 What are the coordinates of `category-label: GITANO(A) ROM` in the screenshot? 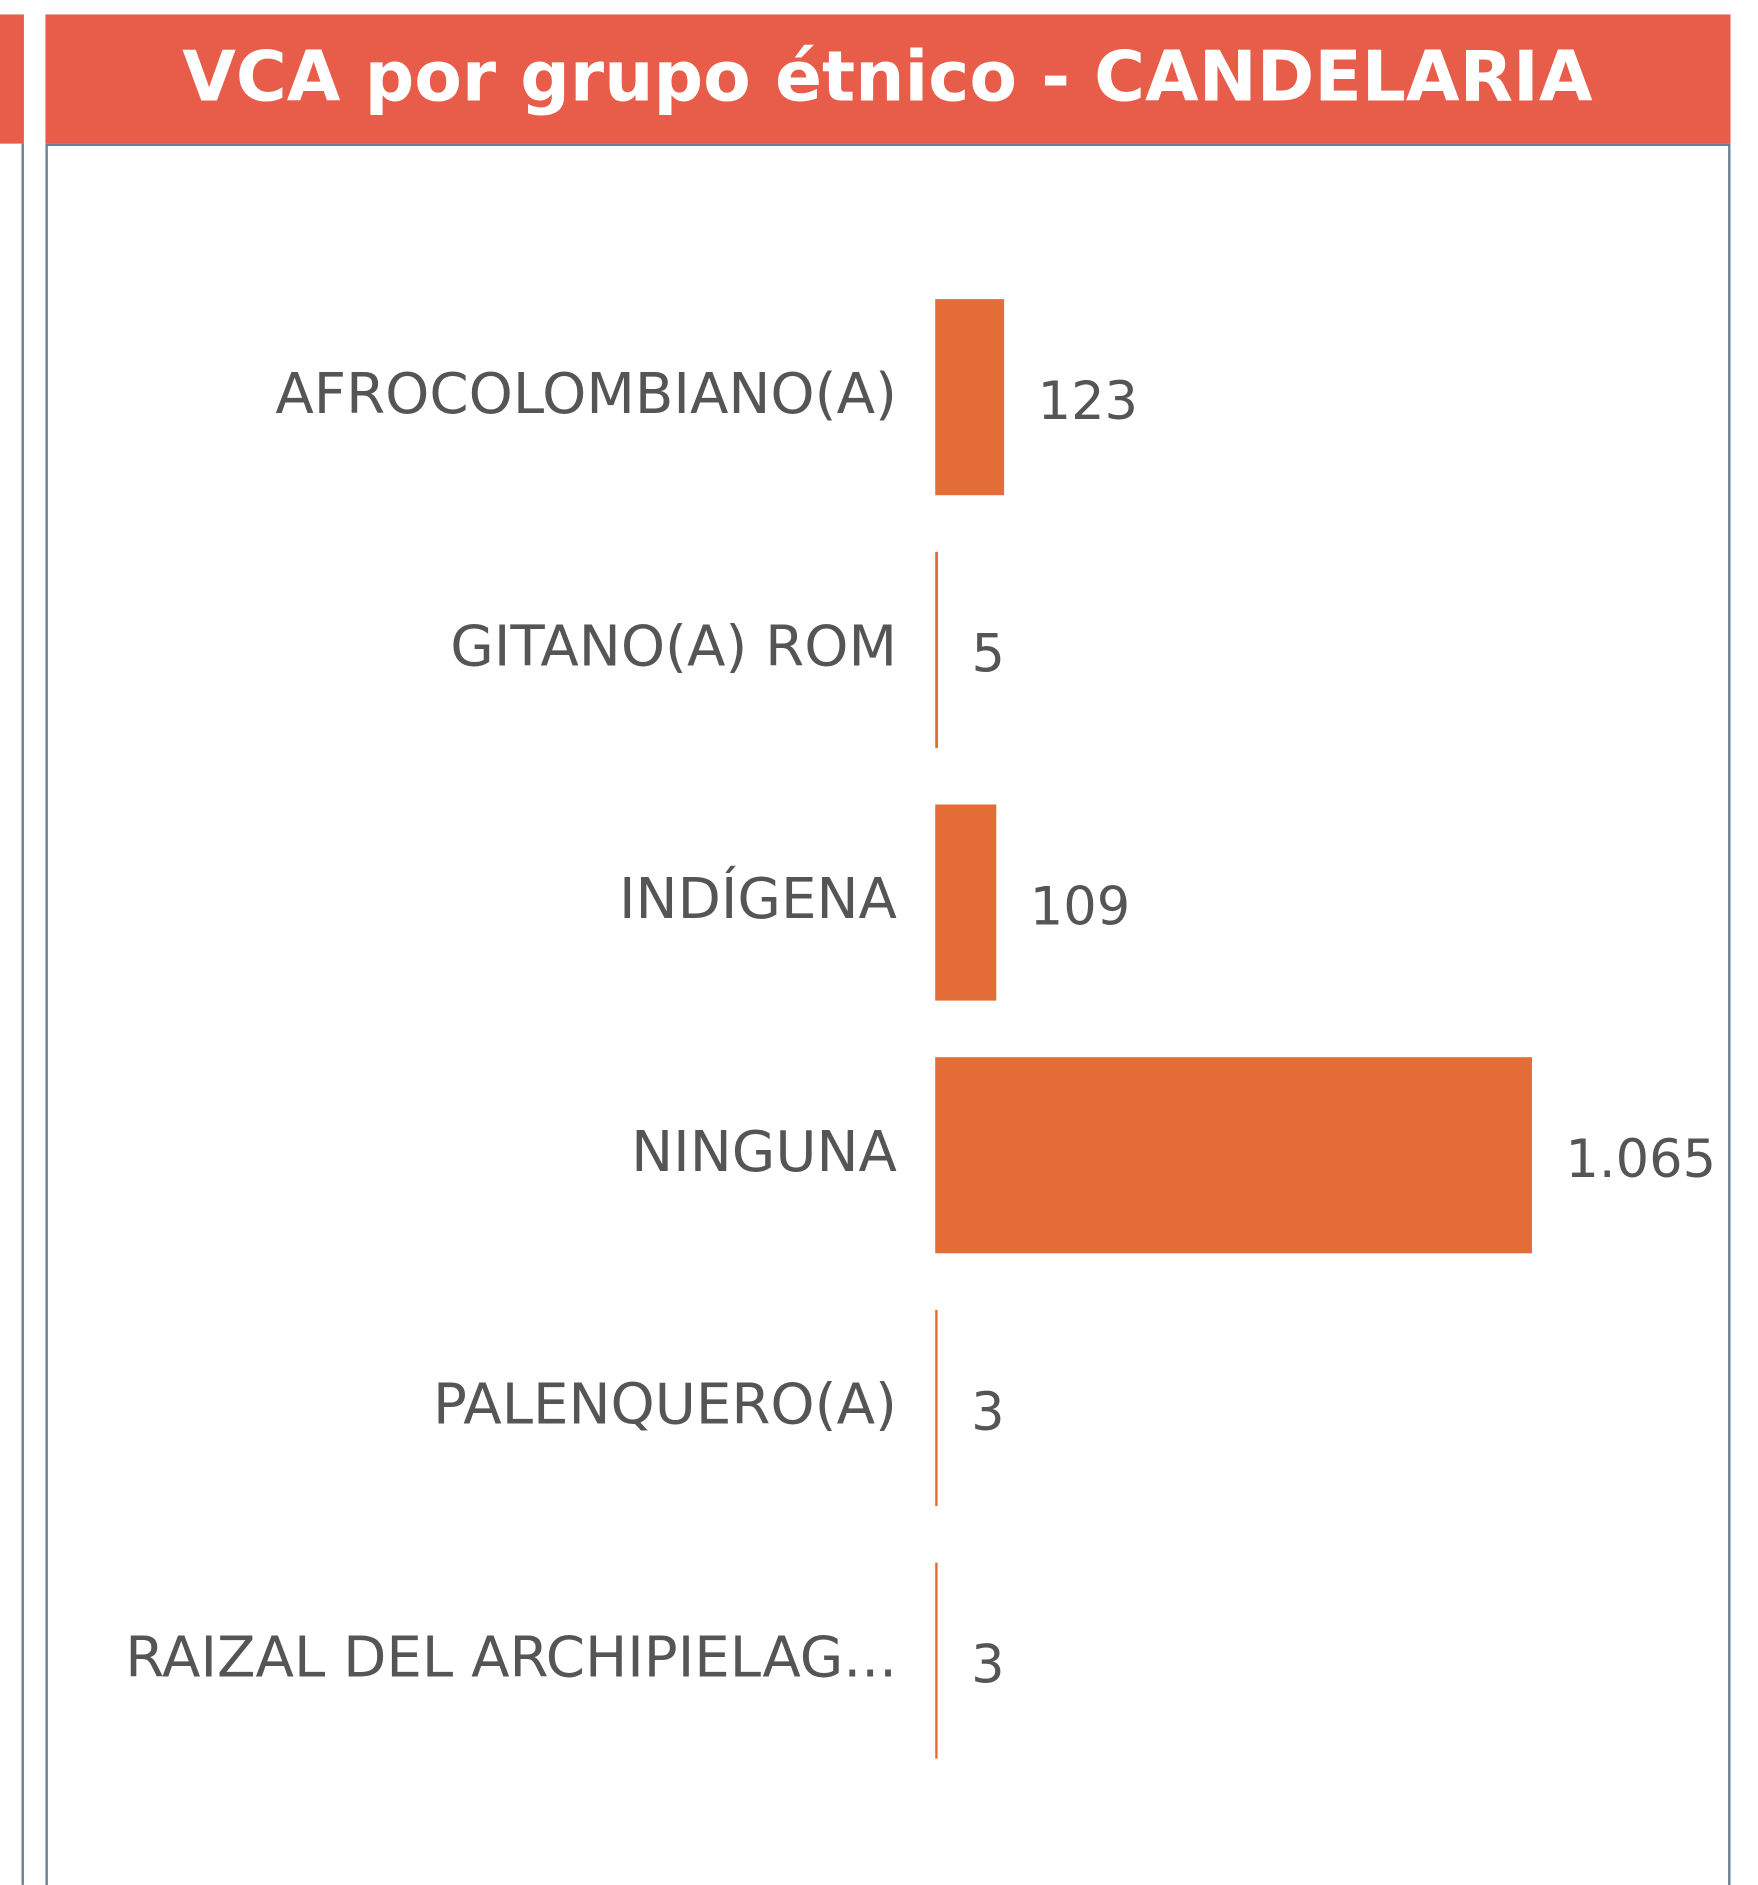 It's located at (673, 646).